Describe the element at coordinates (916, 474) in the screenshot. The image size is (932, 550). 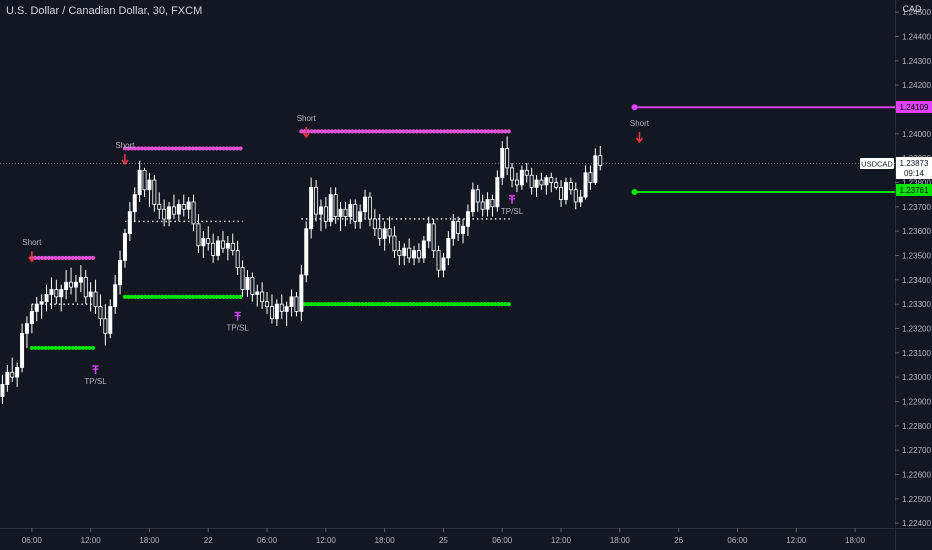
I see `y-tick-label: 1.22600` at that location.